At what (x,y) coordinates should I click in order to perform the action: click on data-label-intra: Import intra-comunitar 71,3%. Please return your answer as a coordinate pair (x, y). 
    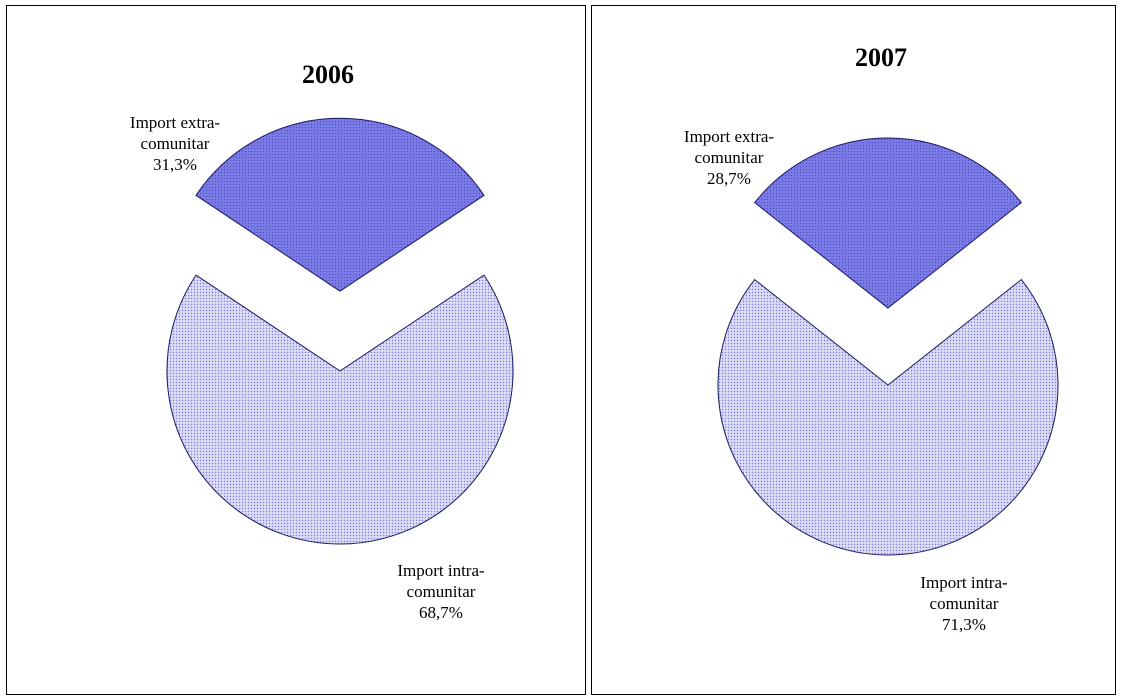
    Looking at the image, I should click on (964, 603).